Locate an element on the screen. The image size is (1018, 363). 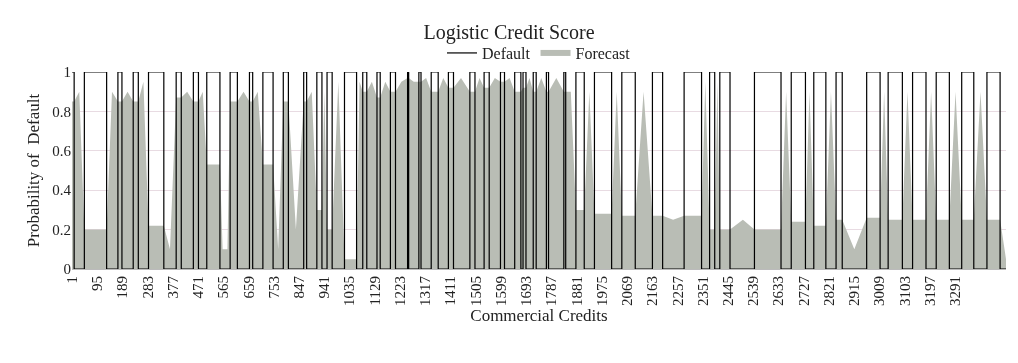
x-tick-label: 3197 is located at coordinates (929, 290).